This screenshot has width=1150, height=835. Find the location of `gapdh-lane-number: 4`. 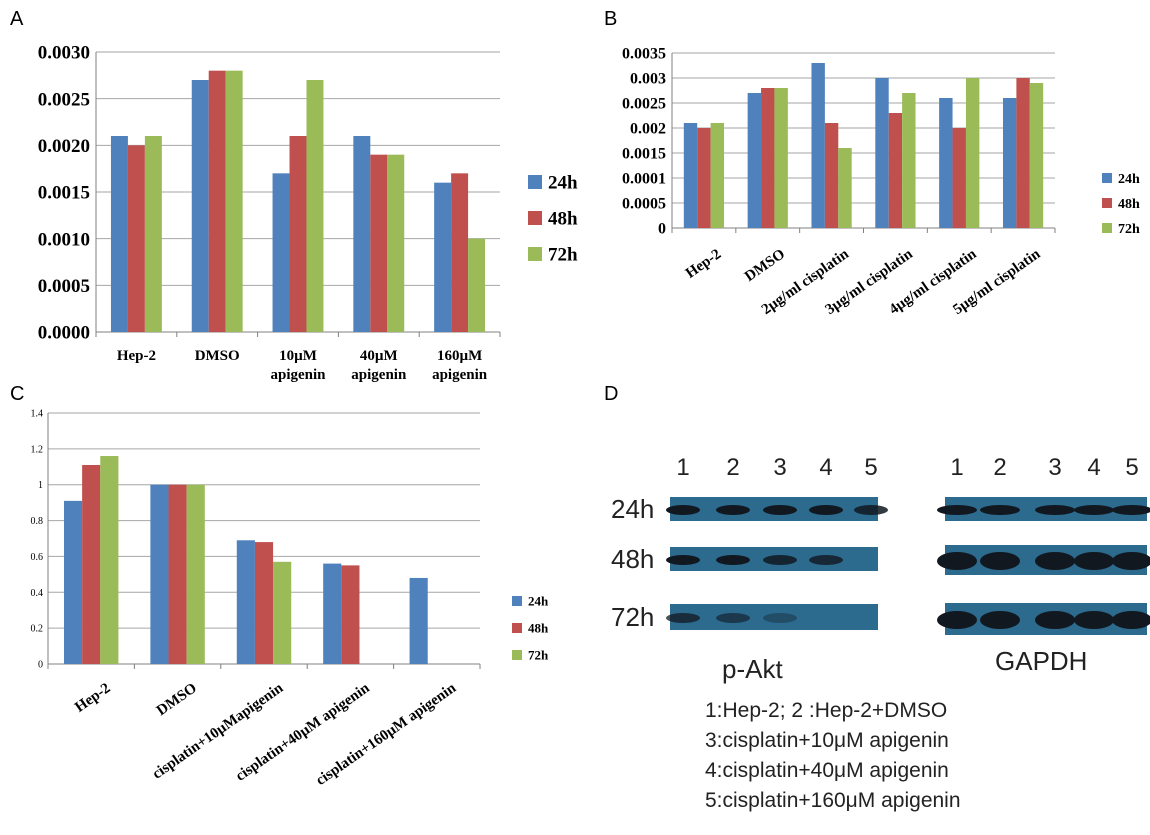

gapdh-lane-number: 4 is located at coordinates (1093, 467).